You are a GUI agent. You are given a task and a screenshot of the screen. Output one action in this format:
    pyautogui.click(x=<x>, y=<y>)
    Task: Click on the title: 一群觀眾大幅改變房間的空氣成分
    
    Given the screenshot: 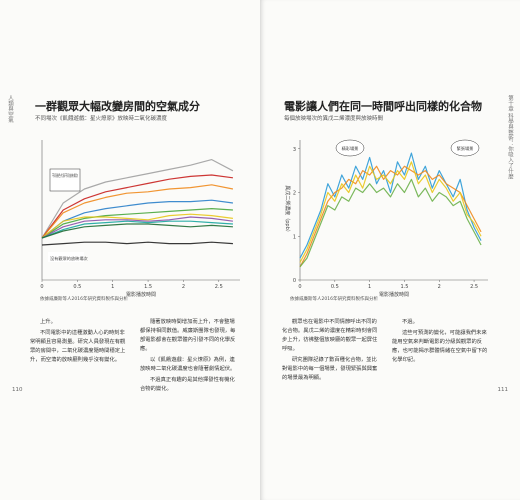 What is the action you would take?
    pyautogui.click(x=117, y=106)
    